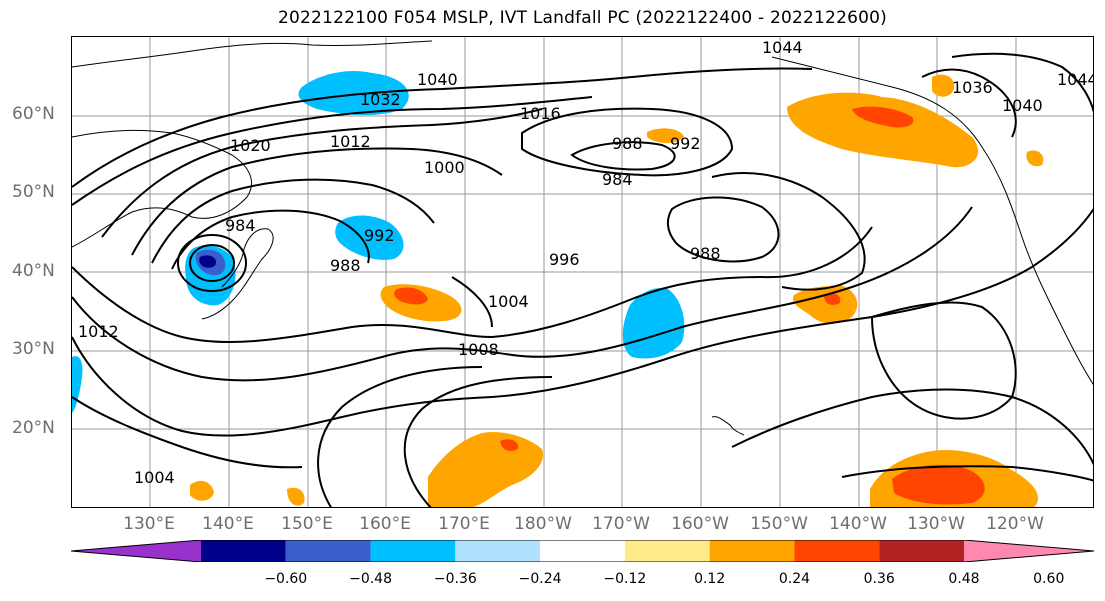 The width and height of the screenshot is (1105, 601). Describe the element at coordinates (879, 579) in the screenshot. I see `colorbar-tick-label: 0.36` at that location.